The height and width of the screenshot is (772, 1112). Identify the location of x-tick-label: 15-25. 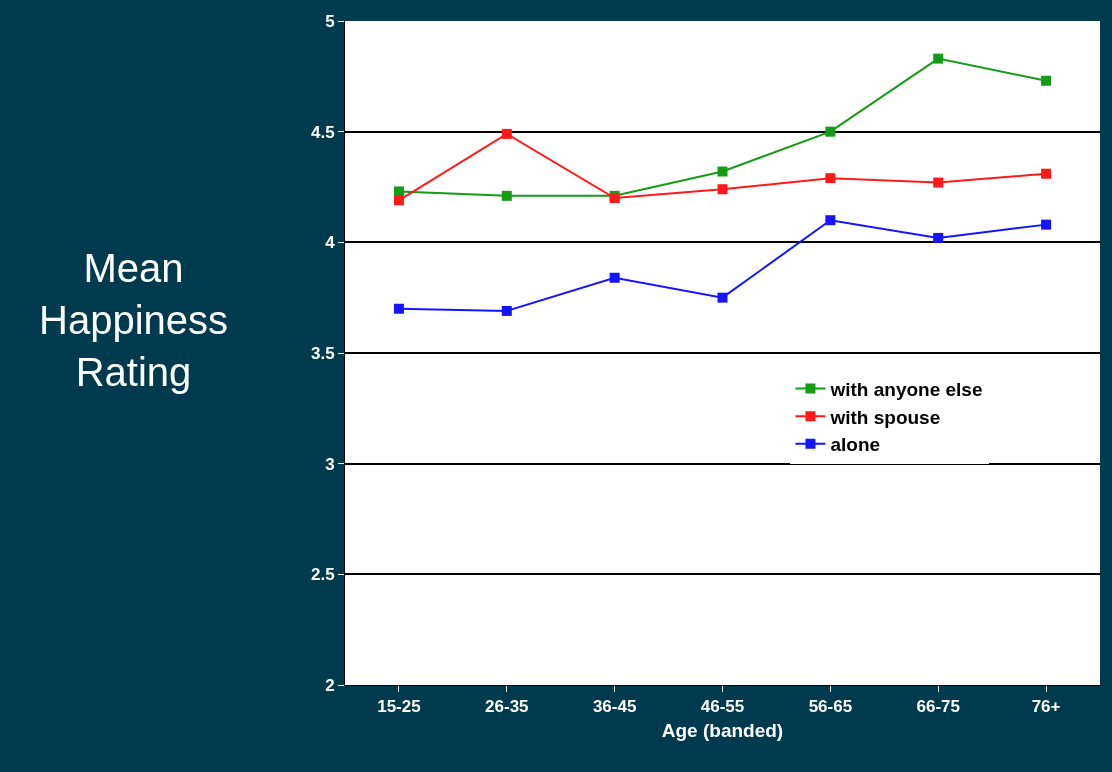
(399, 707).